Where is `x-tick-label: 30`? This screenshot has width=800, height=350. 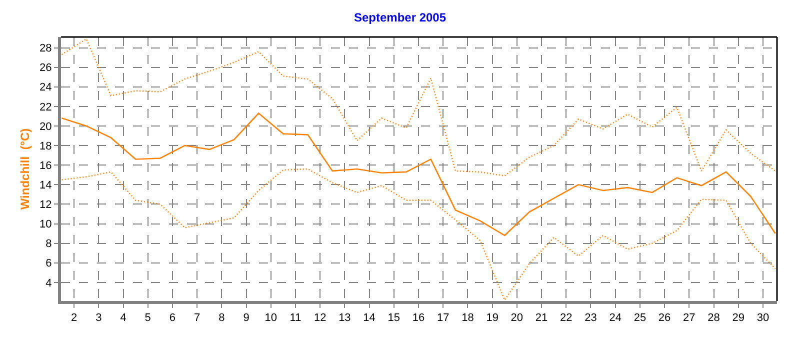 x-tick-label: 30 is located at coordinates (763, 318).